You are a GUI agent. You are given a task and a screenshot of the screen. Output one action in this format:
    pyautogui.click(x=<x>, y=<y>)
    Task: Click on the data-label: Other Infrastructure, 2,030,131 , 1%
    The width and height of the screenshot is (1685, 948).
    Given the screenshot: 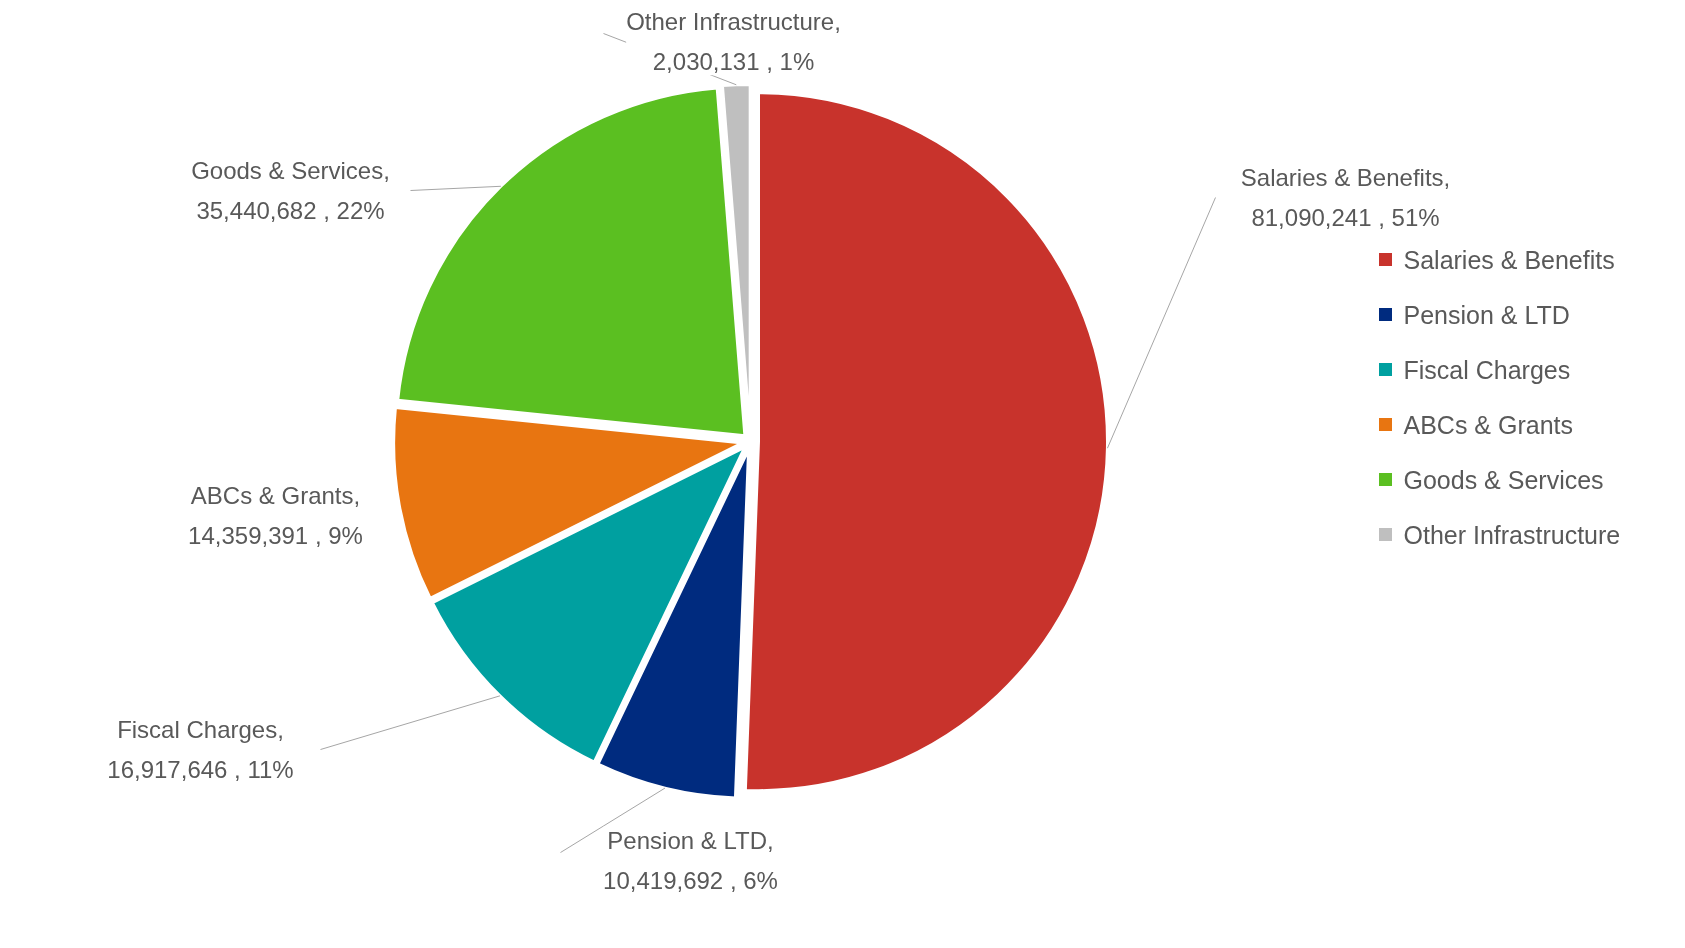 What is the action you would take?
    pyautogui.click(x=733, y=41)
    